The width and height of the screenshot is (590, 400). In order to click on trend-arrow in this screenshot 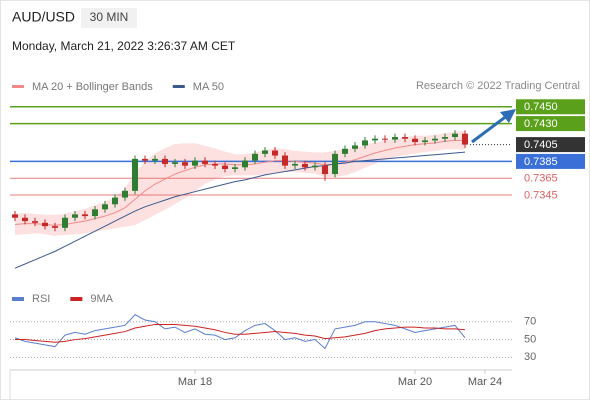, I will do `click(493, 126)`.